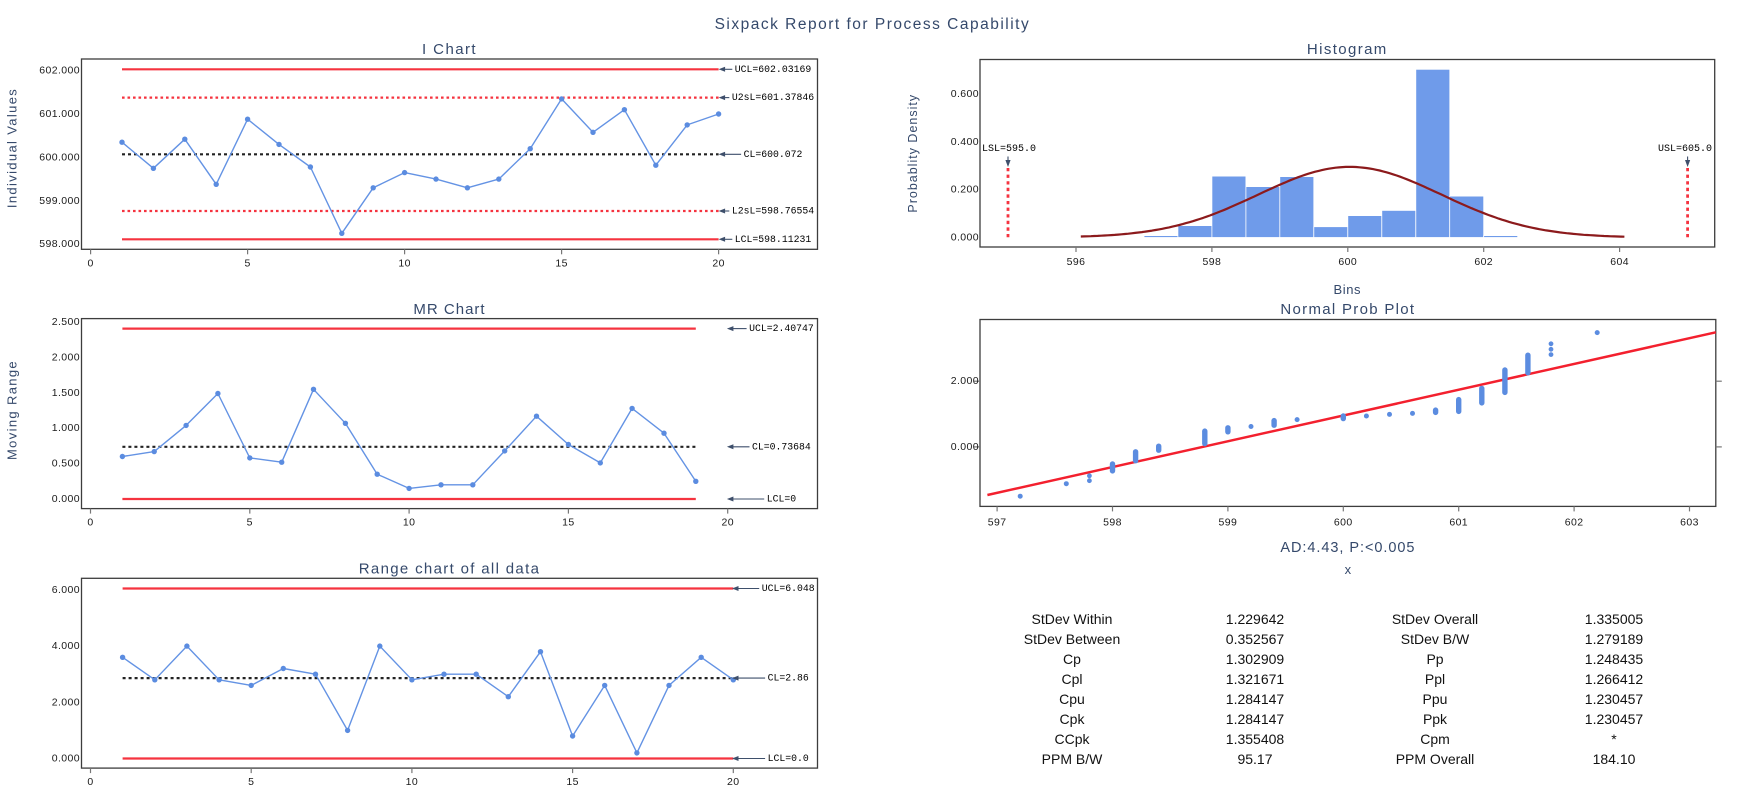 The image size is (1745, 800). What do you see at coordinates (449, 49) in the screenshot?
I see `svg-text: I Chart` at bounding box center [449, 49].